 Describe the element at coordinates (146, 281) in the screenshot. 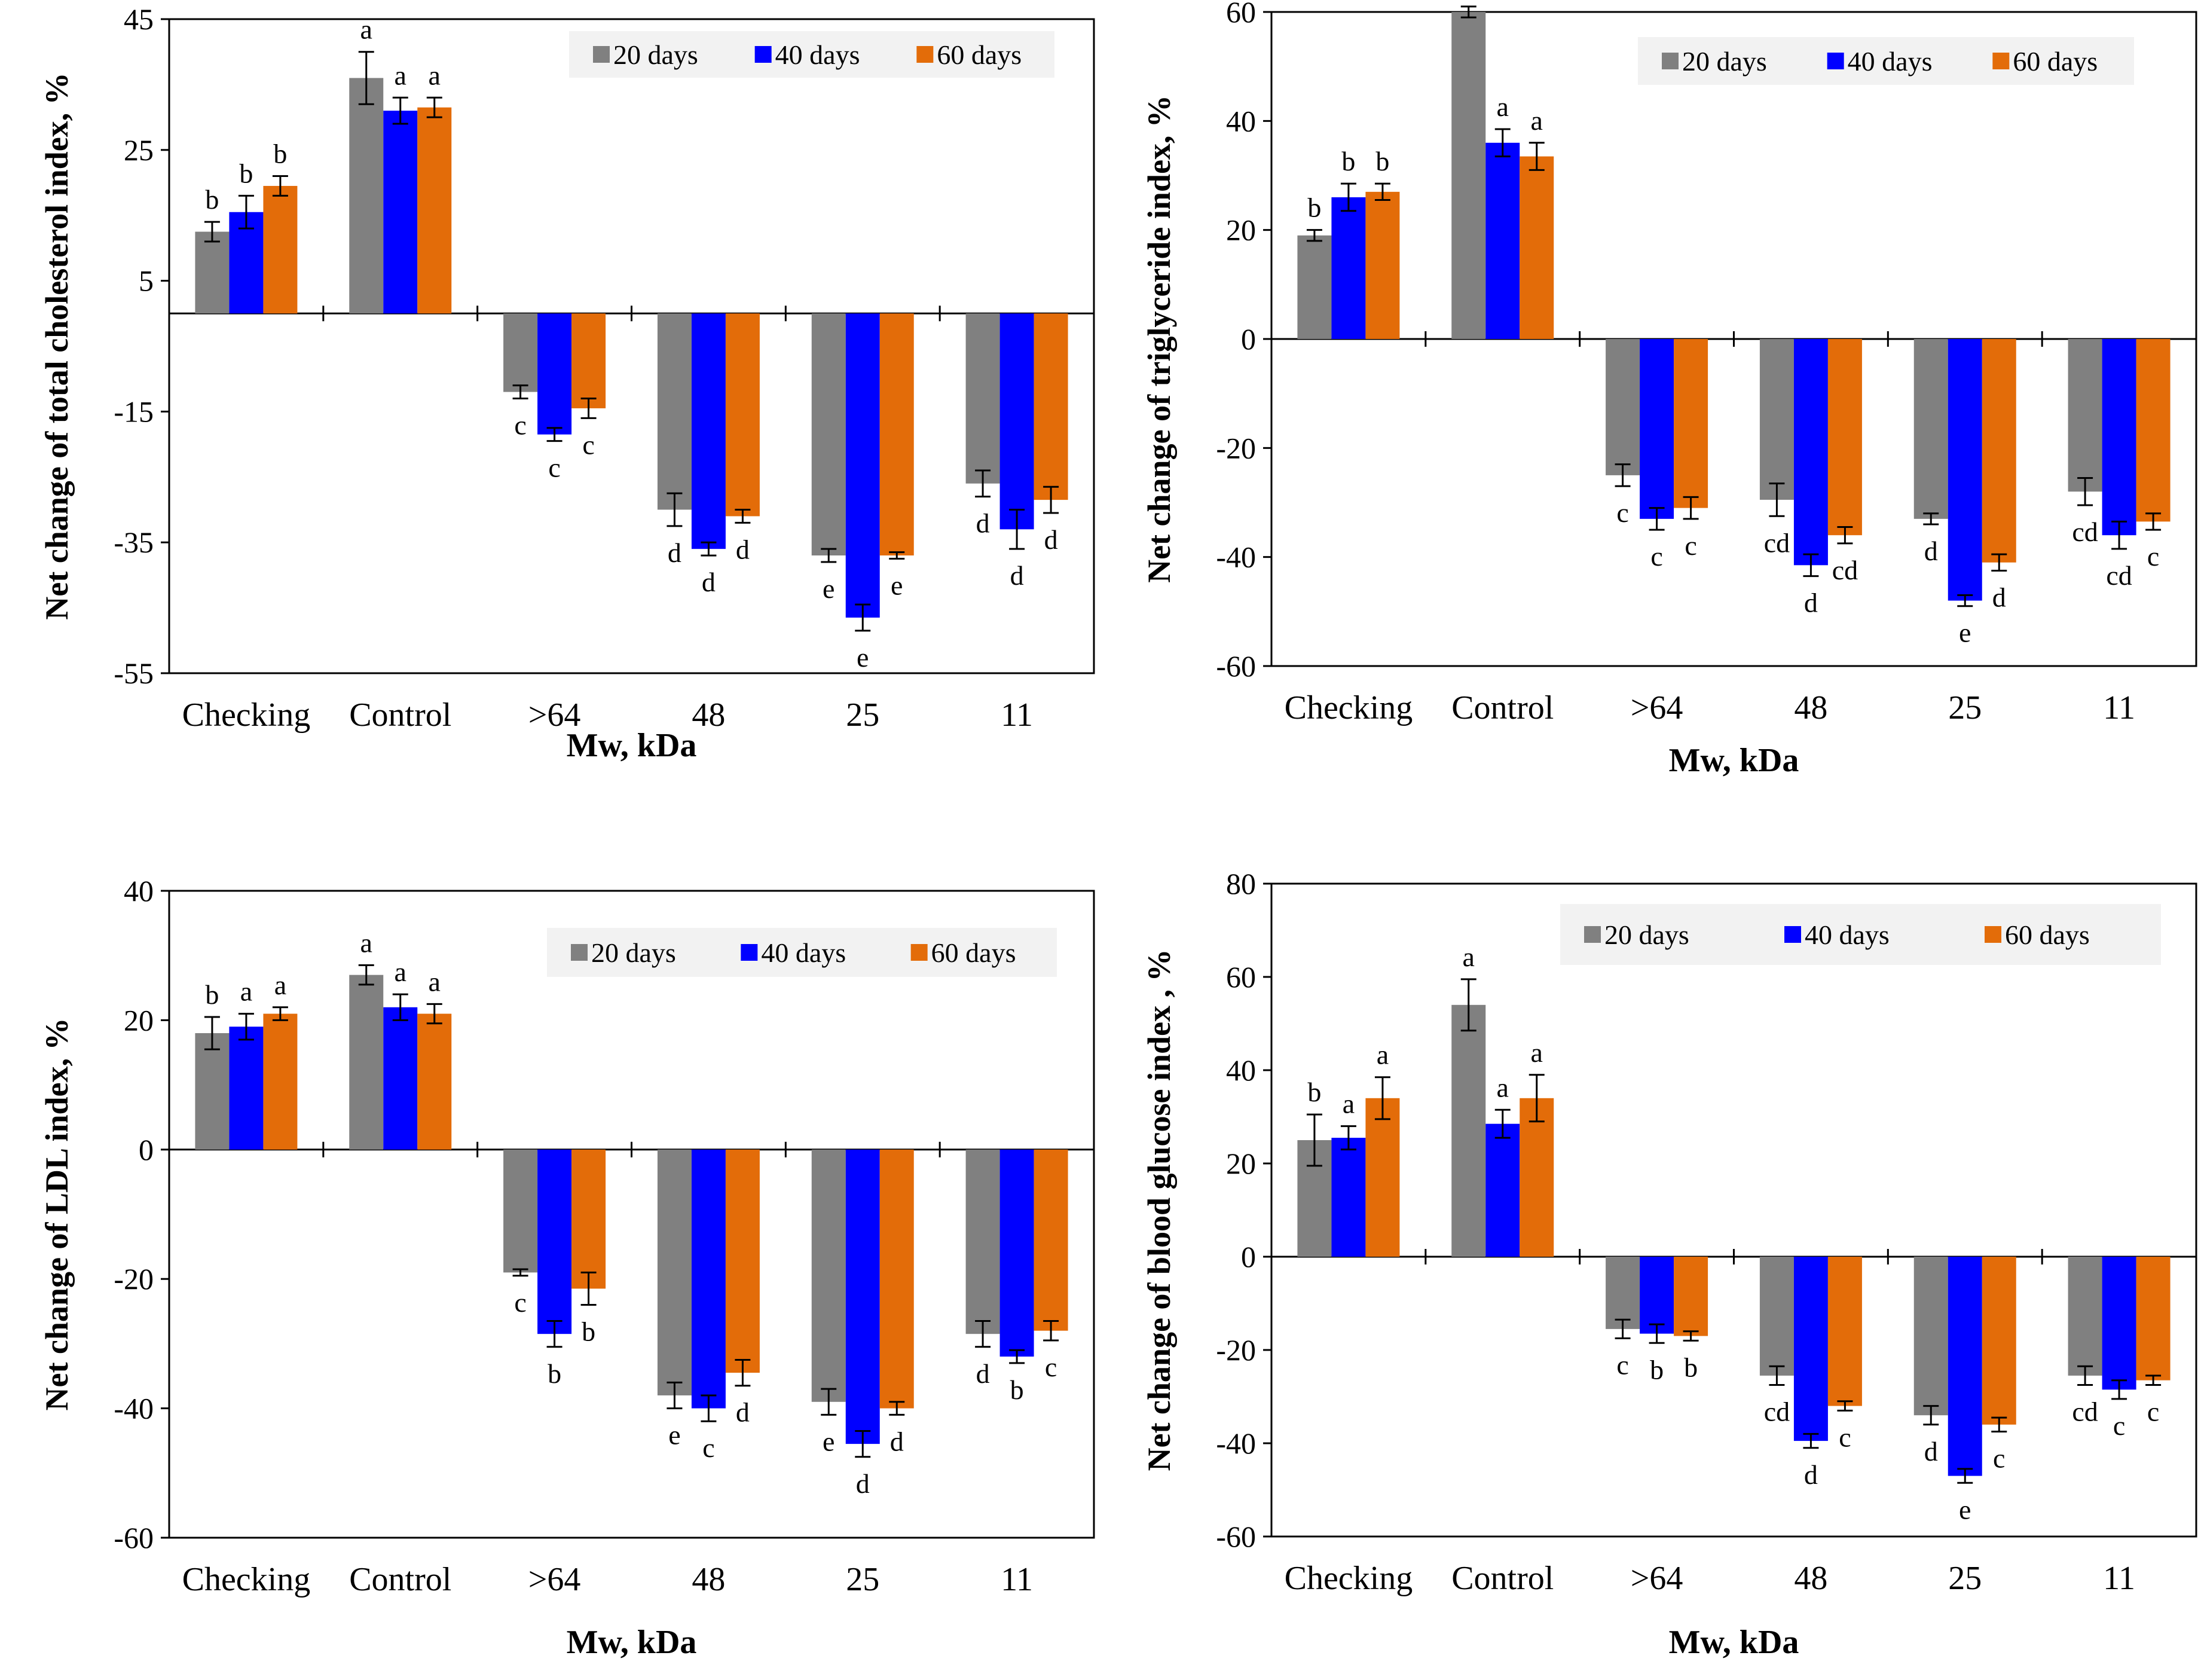

I see `y-tick-label: 5` at that location.